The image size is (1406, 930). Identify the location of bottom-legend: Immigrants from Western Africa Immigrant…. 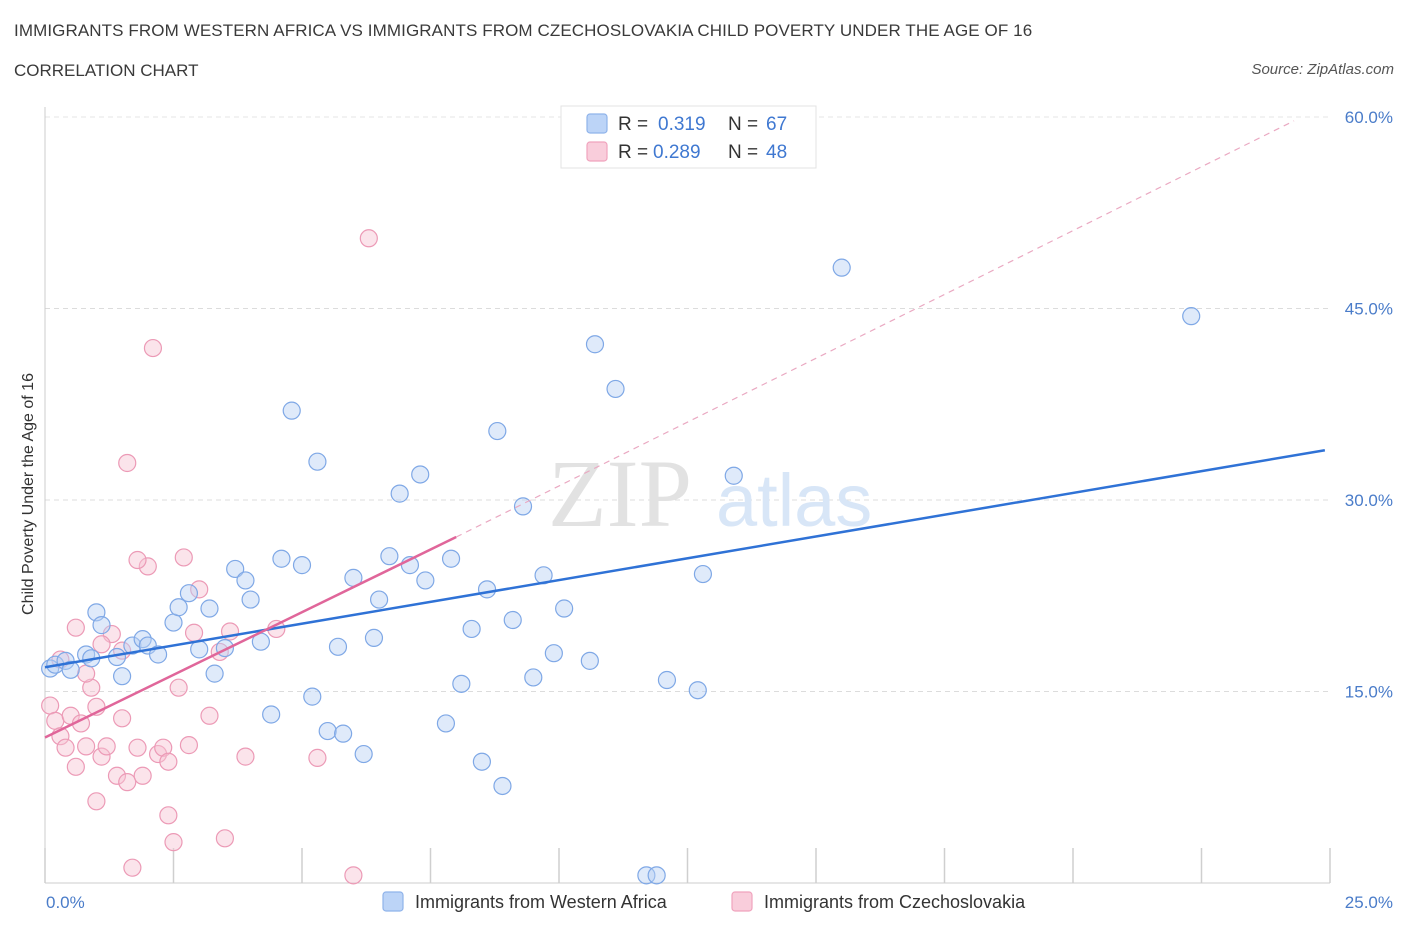
(704, 901).